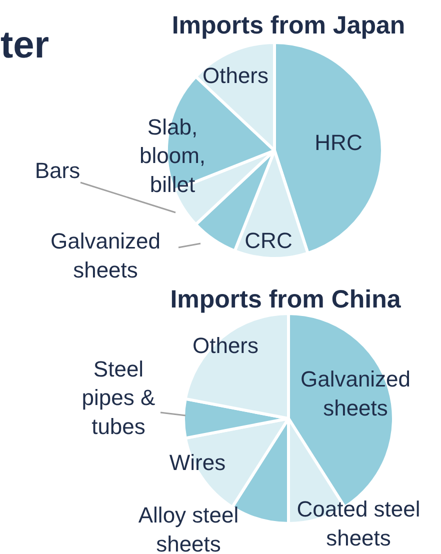 The image size is (441, 554). I want to click on slice-label: Galvanized sheets, so click(105, 255).